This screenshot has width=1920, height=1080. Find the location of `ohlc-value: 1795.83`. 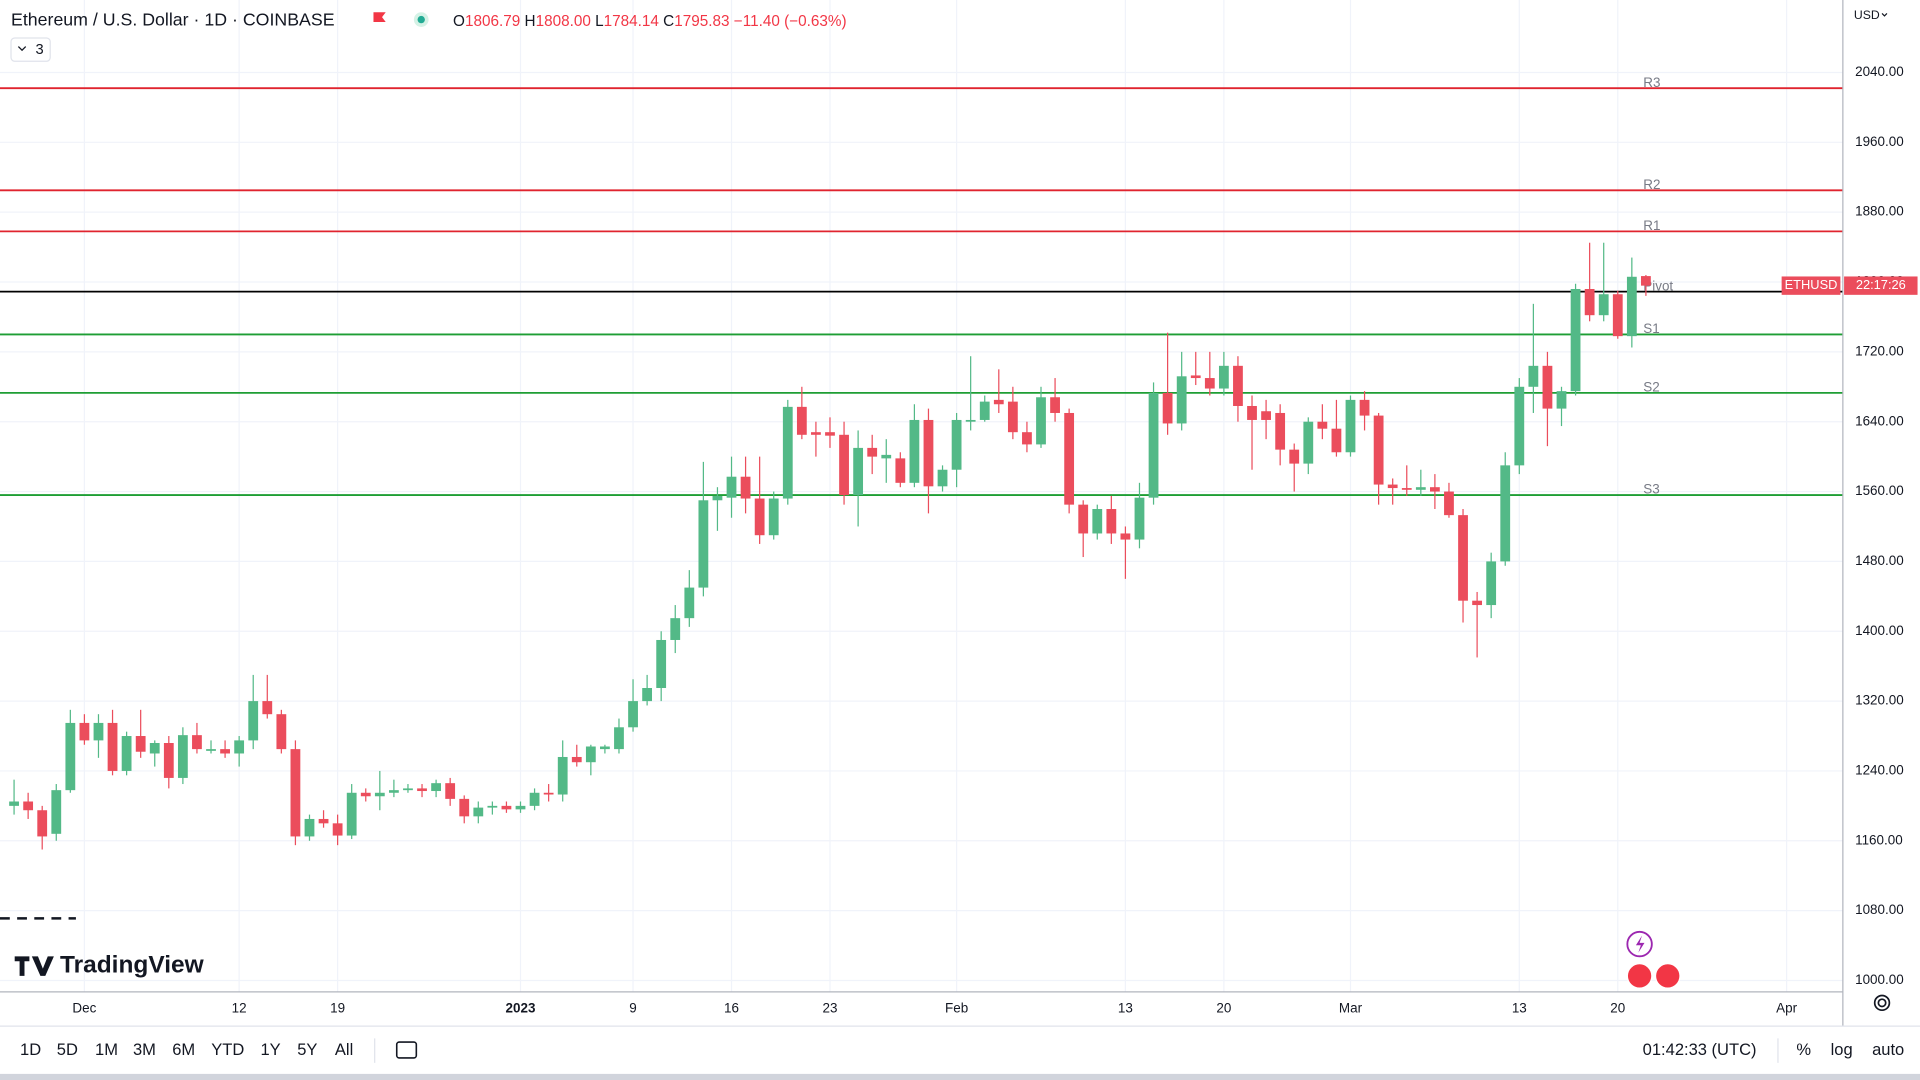

ohlc-value: 1795.83 is located at coordinates (701, 21).